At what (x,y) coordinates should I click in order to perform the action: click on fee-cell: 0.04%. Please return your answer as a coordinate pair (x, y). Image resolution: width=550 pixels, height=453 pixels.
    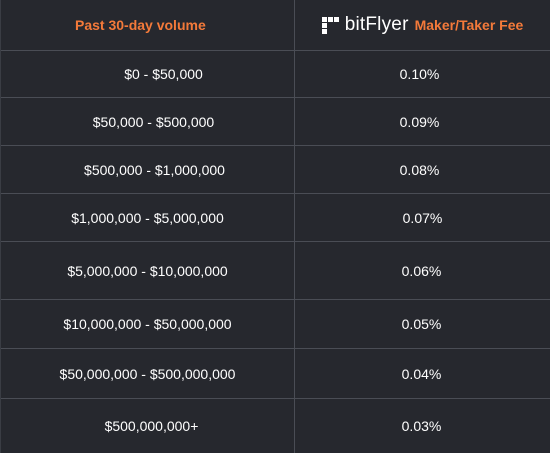
    Looking at the image, I should click on (422, 373).